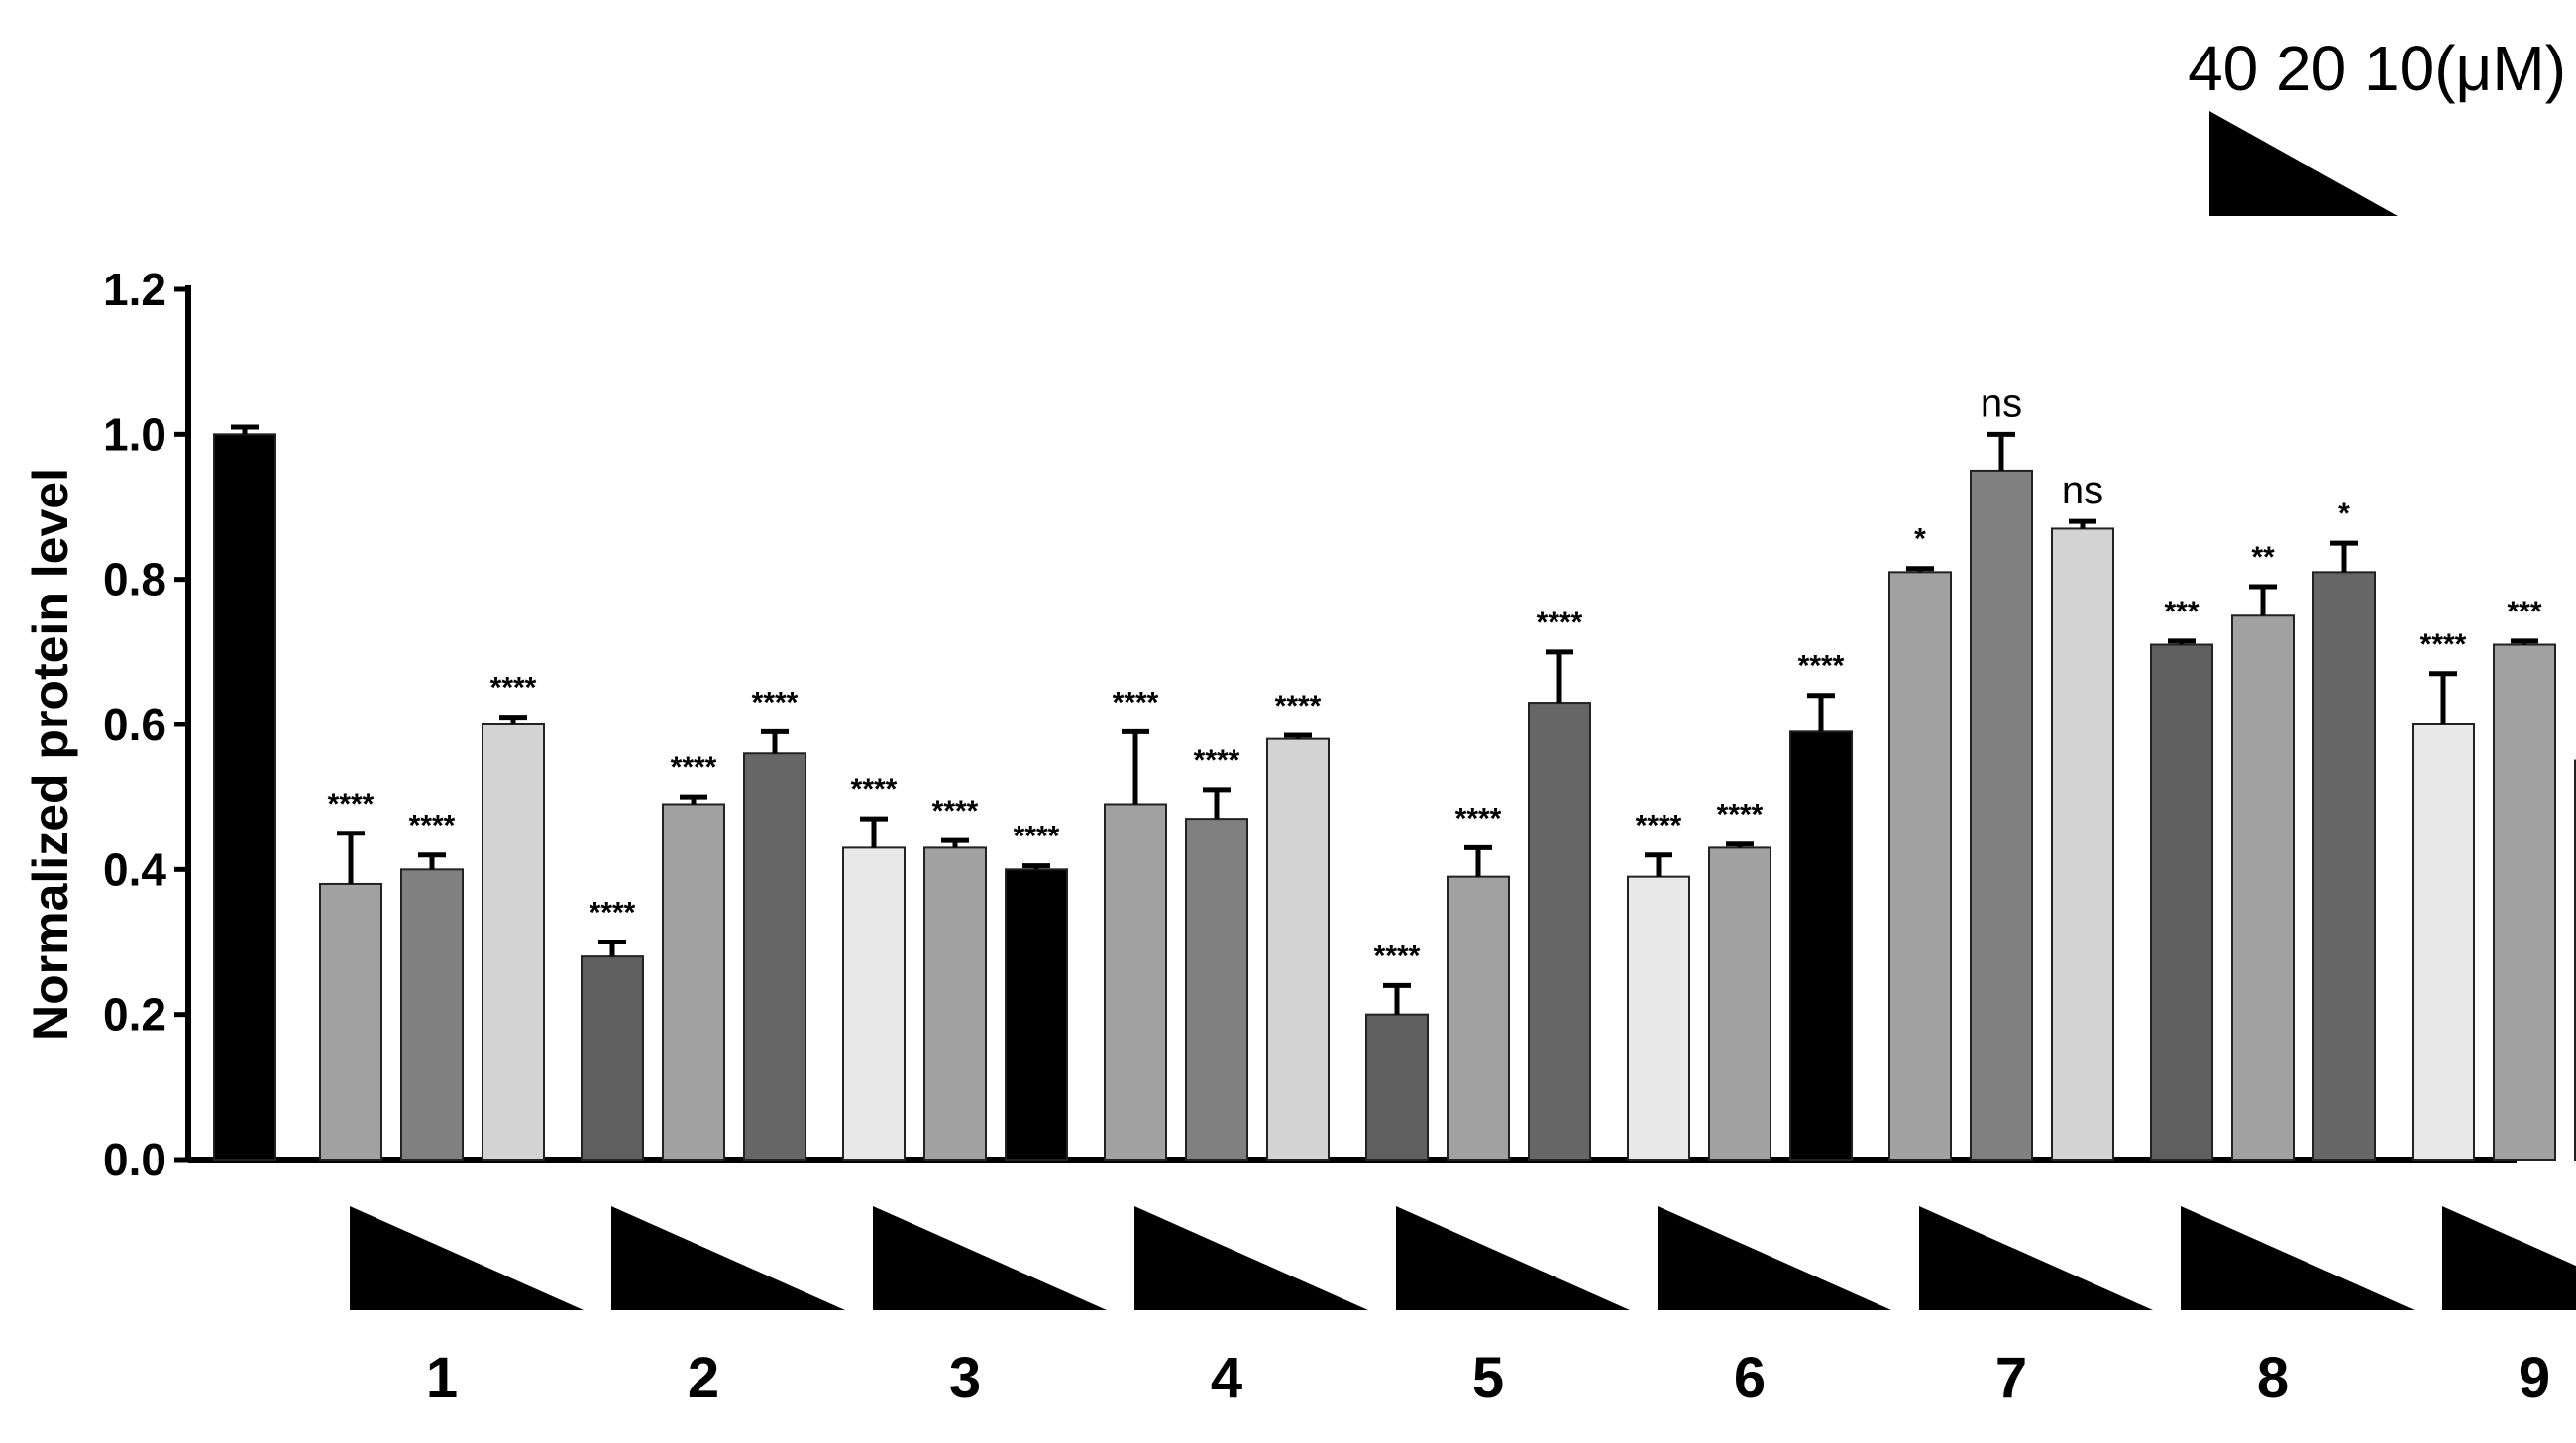  What do you see at coordinates (134, 1015) in the screenshot?
I see `y-tick-label: 0.2` at bounding box center [134, 1015].